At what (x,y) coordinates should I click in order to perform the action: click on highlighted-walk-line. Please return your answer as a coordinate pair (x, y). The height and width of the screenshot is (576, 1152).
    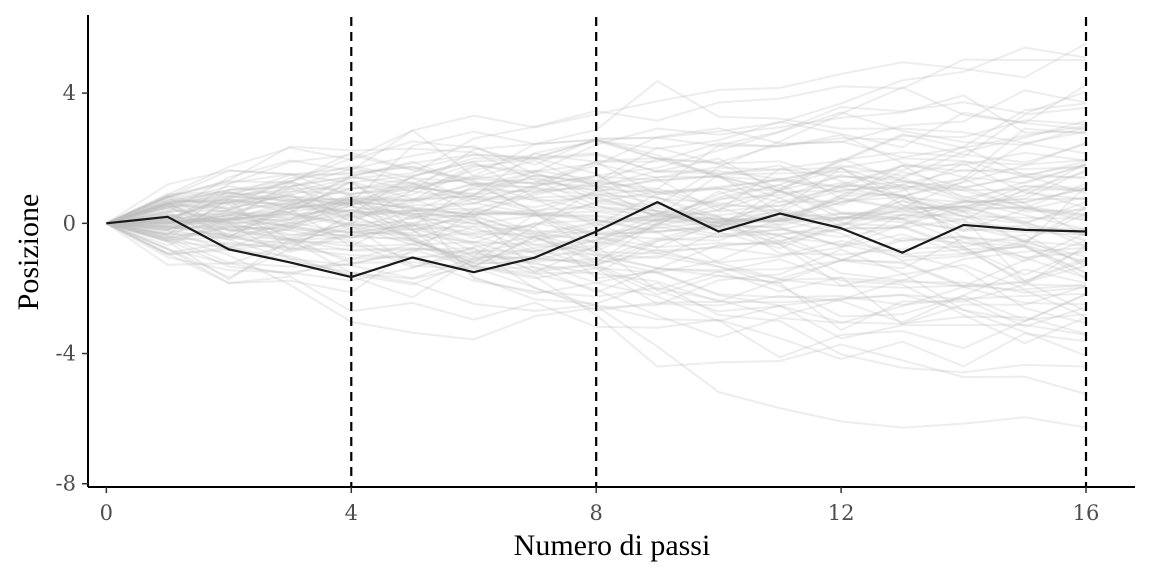
    Looking at the image, I should click on (596, 240).